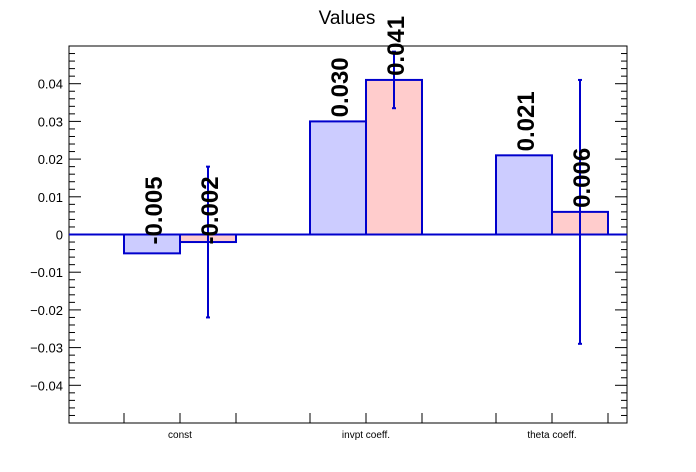 The height and width of the screenshot is (472, 696). I want to click on y-tick-label: 0.03, so click(50, 121).